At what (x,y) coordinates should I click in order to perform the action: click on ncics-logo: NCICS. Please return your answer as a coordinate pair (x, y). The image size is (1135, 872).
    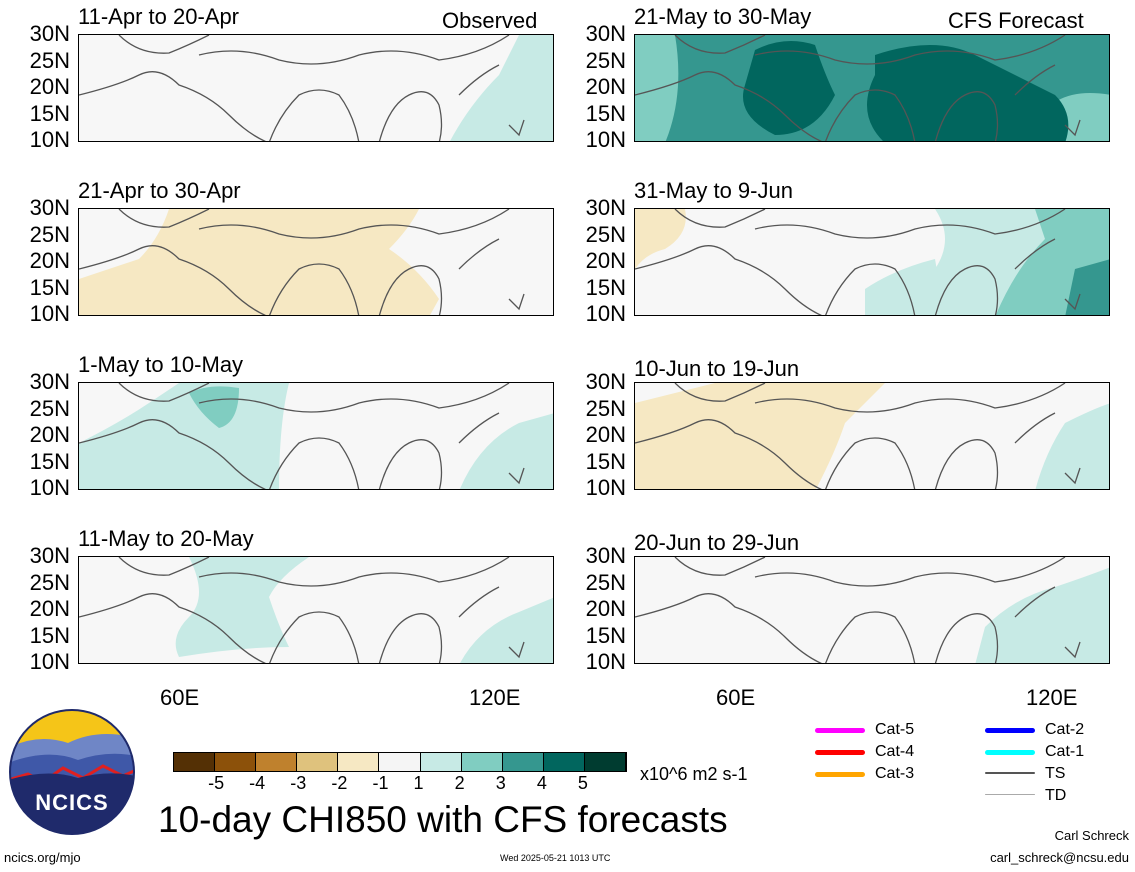
    Looking at the image, I should click on (72, 772).